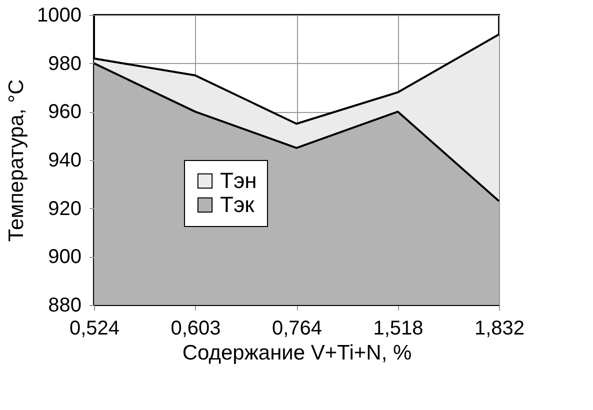 The width and height of the screenshot is (593, 410). Describe the element at coordinates (16, 160) in the screenshot. I see `y-axis-title: Температура, °С` at that location.